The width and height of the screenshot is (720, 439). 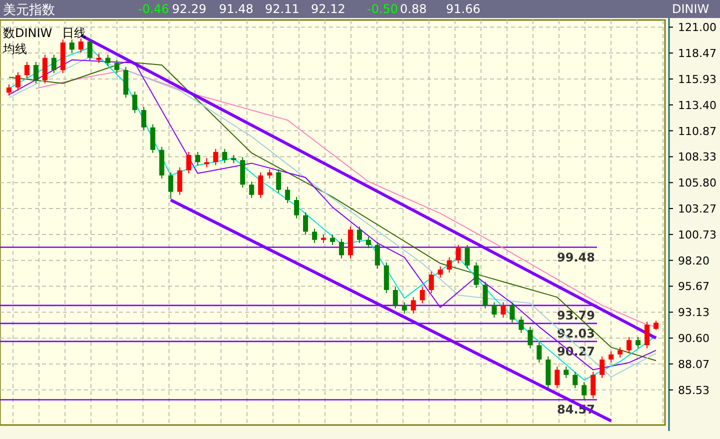 What do you see at coordinates (697, 53) in the screenshot?
I see `y-tick-label: 118.47` at bounding box center [697, 53].